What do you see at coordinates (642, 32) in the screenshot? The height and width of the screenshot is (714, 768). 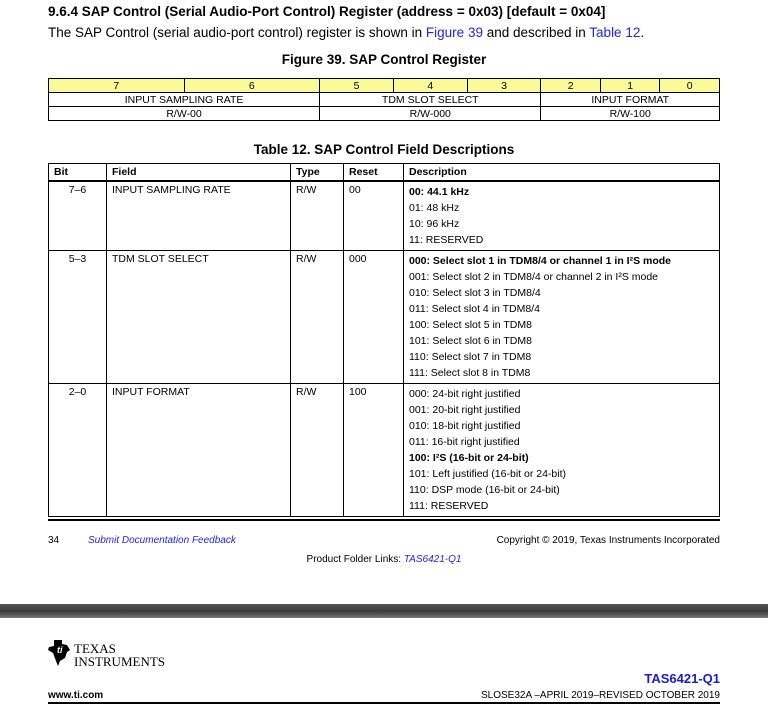 I see `intro-text: .` at bounding box center [642, 32].